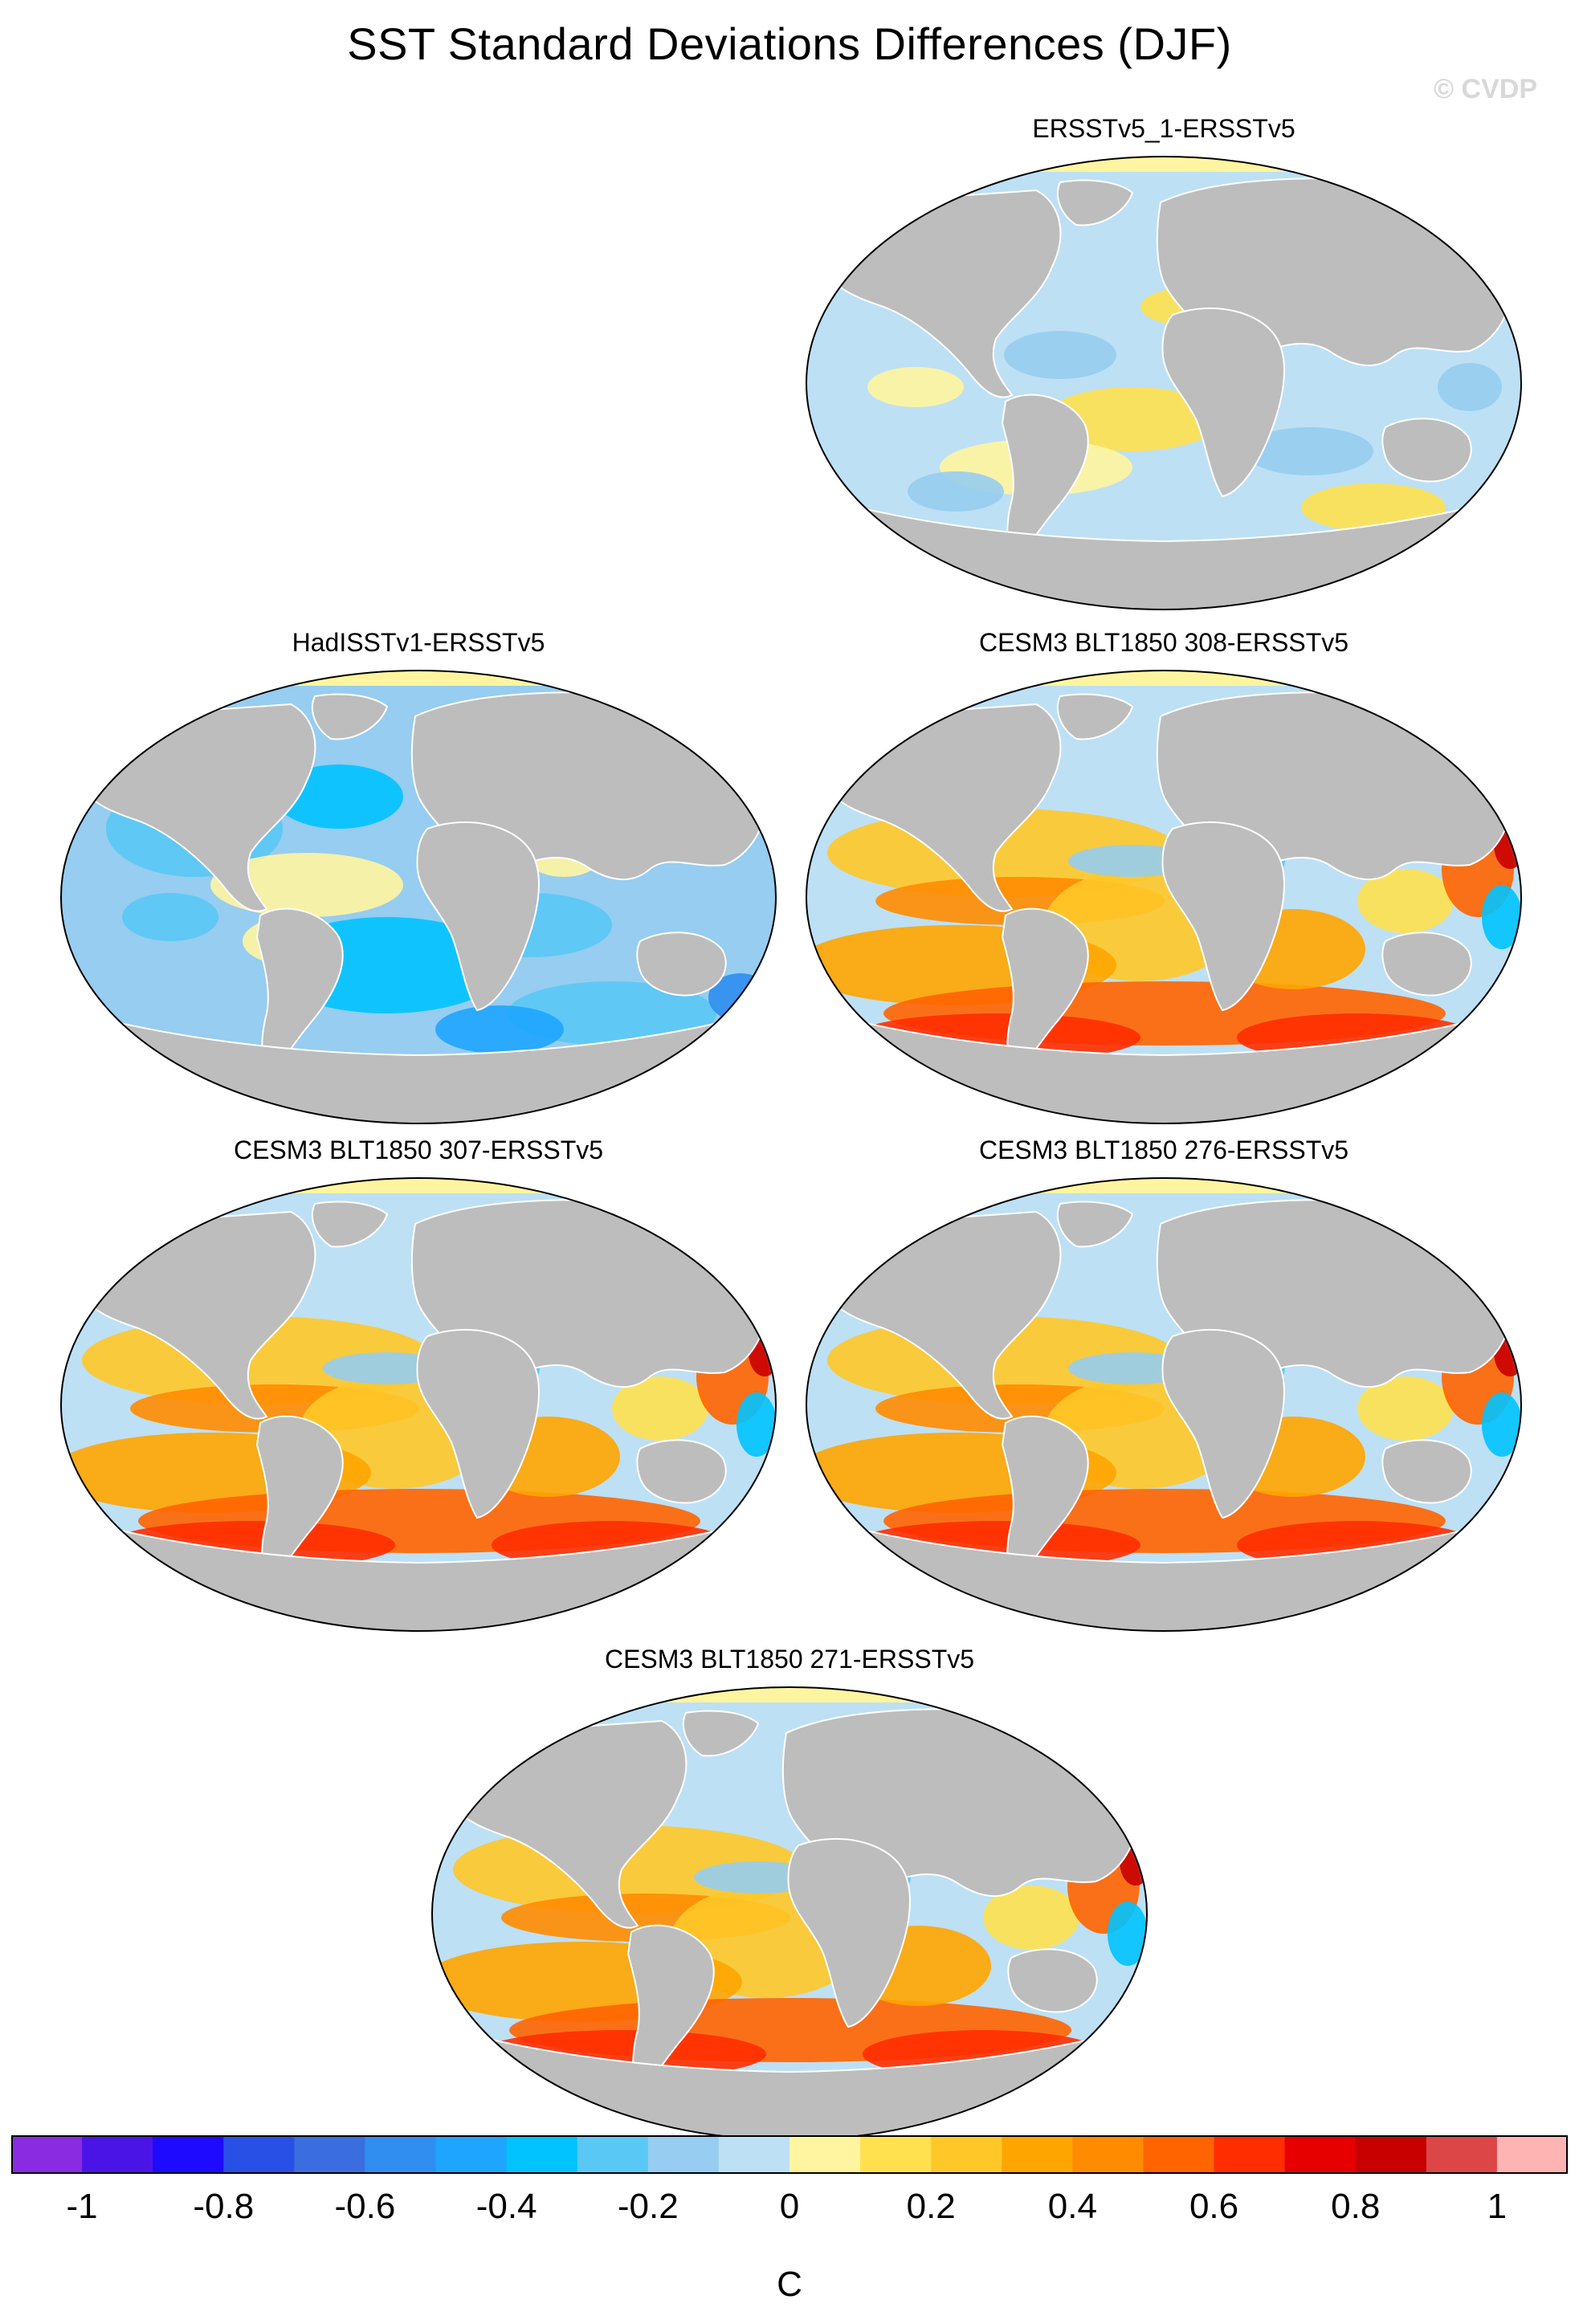 The height and width of the screenshot is (2324, 1579). I want to click on colorbar-tick-label: 0.2, so click(931, 2207).